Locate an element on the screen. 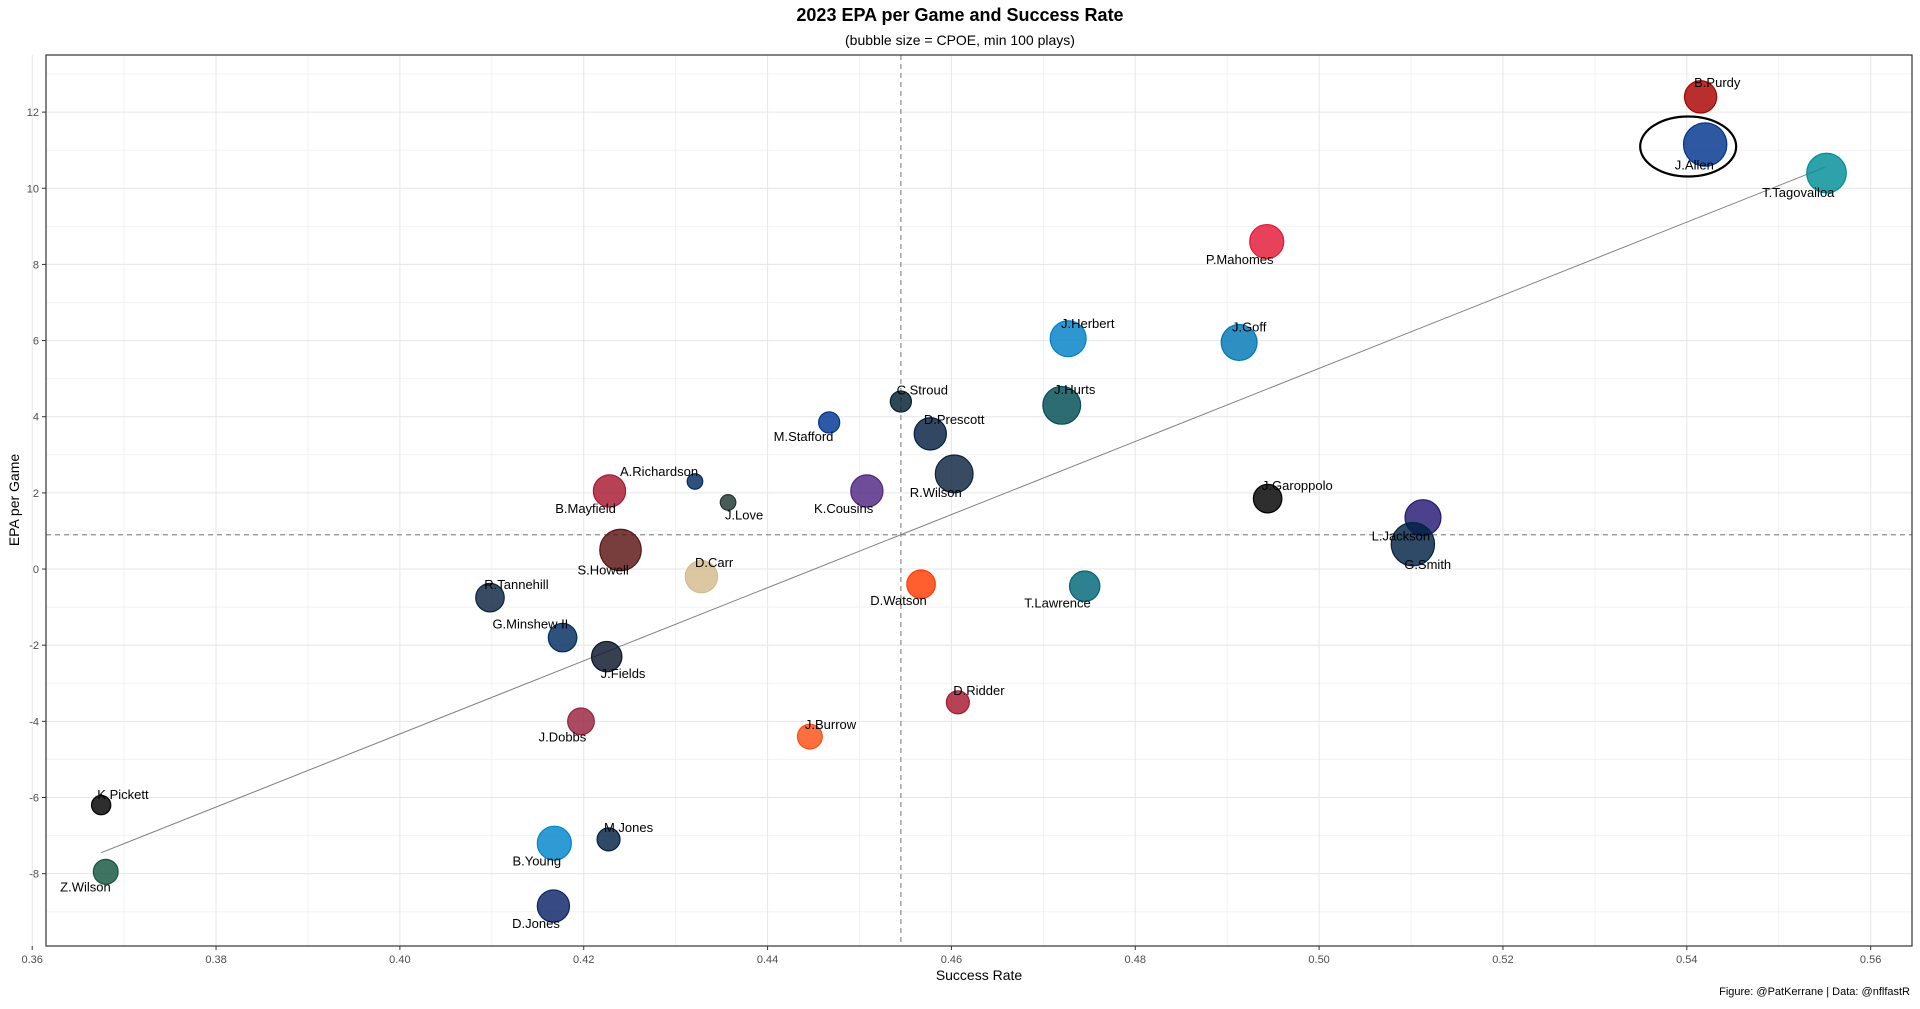  point-label: D.Prescott is located at coordinates (954, 419).